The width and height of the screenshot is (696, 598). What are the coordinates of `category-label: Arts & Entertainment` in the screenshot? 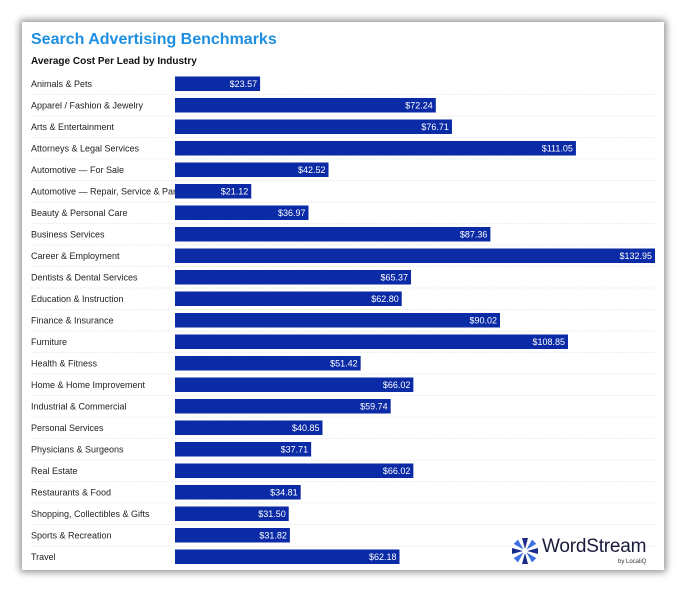 It's located at (73, 127).